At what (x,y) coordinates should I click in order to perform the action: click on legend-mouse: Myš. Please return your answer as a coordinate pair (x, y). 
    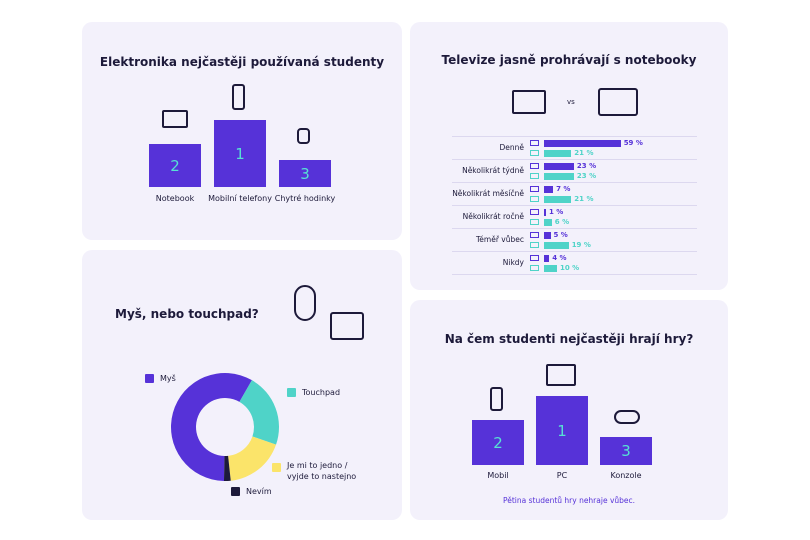
    Looking at the image, I should click on (160, 378).